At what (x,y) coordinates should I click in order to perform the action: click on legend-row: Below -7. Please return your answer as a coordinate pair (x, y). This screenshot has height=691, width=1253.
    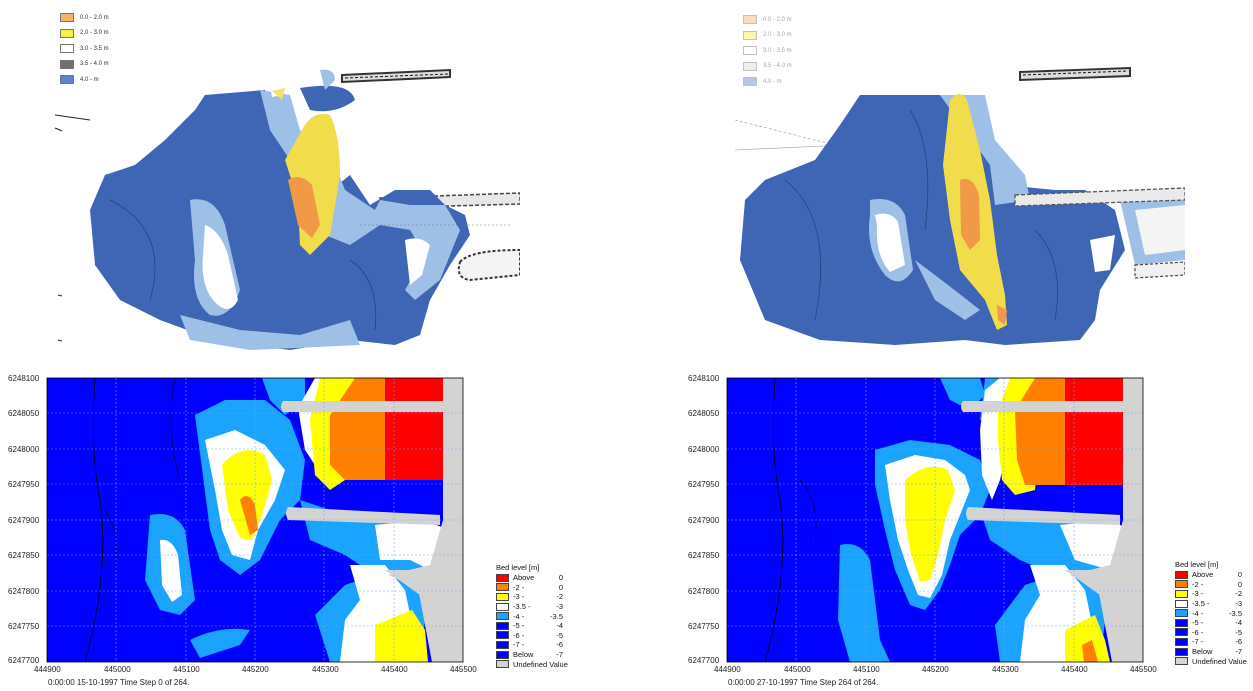
    Looking at the image, I should click on (532, 655).